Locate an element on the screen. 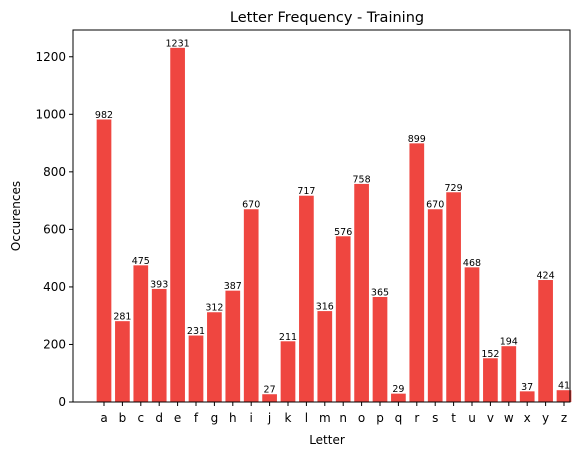 The width and height of the screenshot is (580, 455). x-tick-label-x: x is located at coordinates (527, 418).